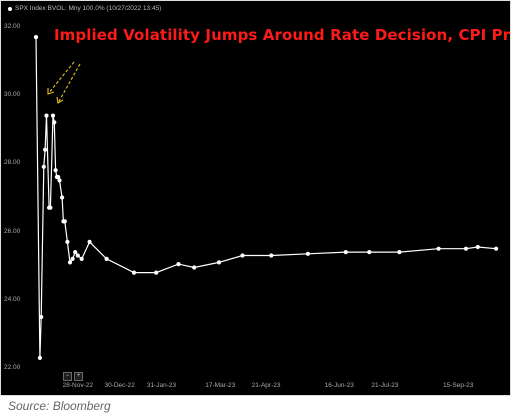  Describe the element at coordinates (339, 385) in the screenshot. I see `x-tick-label: 16-Jun-23` at that location.